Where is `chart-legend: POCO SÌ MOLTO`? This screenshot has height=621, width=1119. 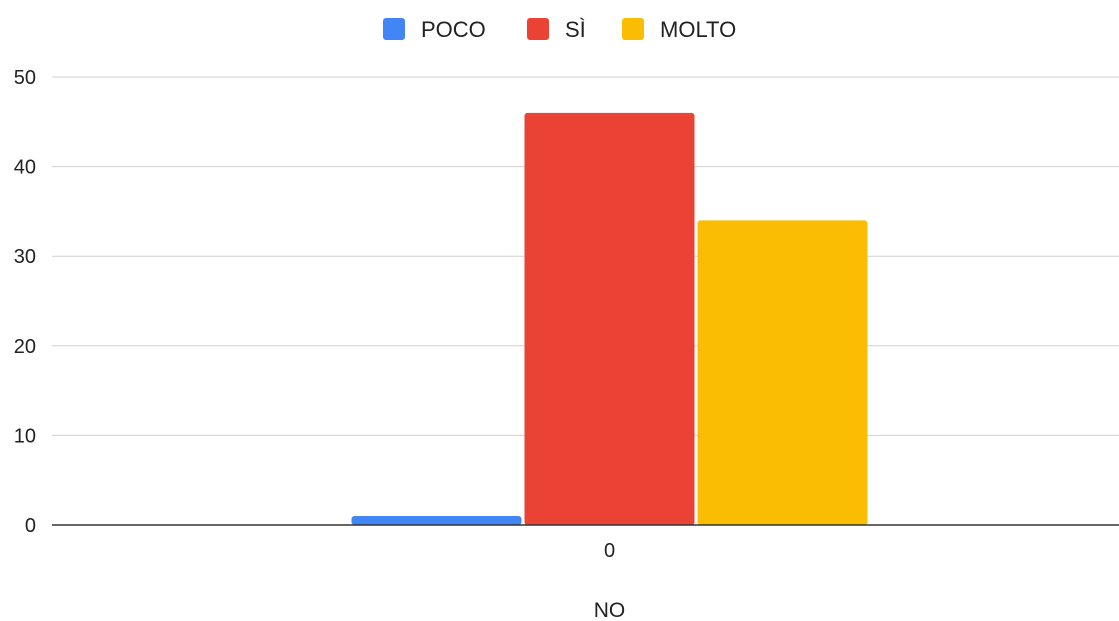 chart-legend: POCO SÌ MOLTO is located at coordinates (559, 29).